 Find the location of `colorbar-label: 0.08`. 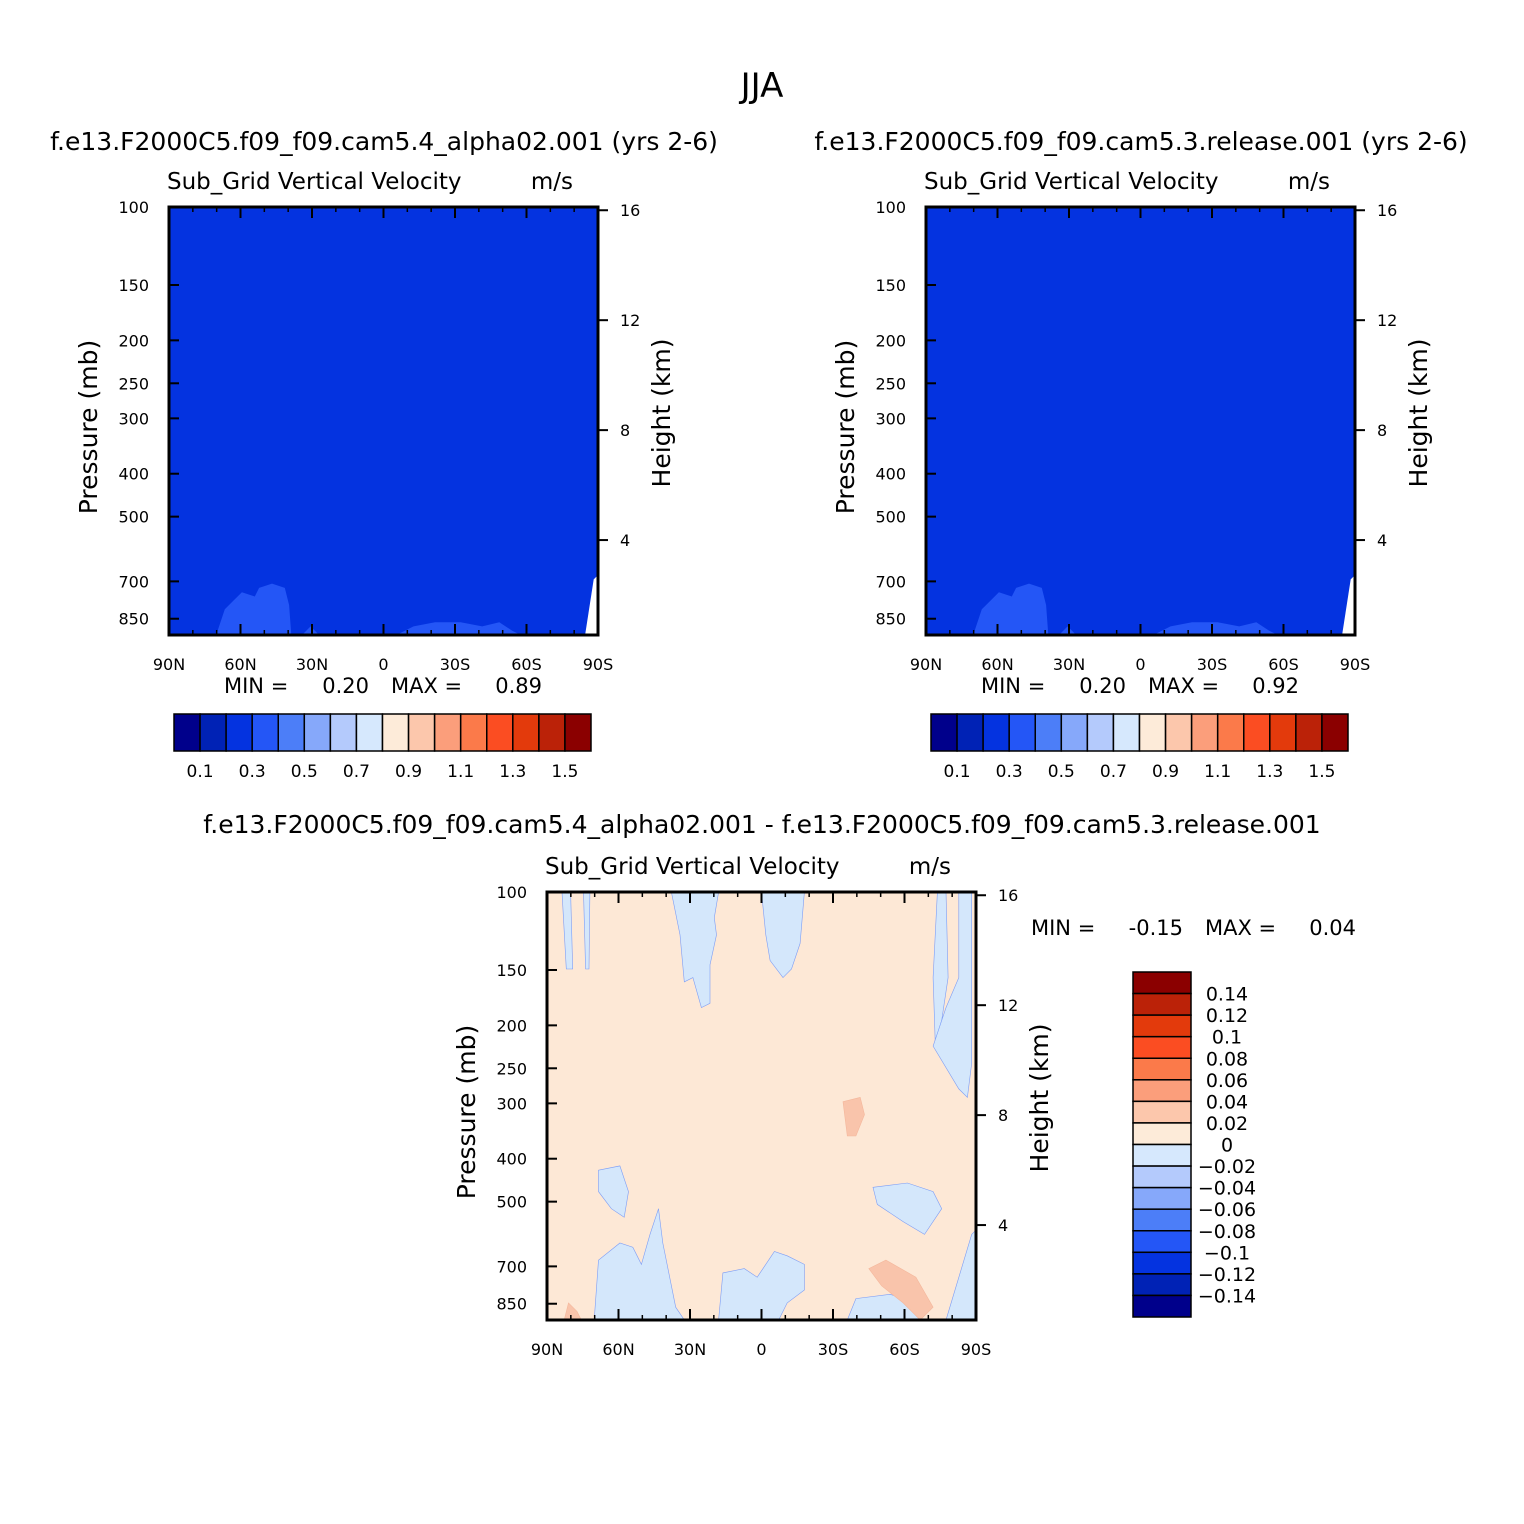

colorbar-label: 0.08 is located at coordinates (1227, 1059).